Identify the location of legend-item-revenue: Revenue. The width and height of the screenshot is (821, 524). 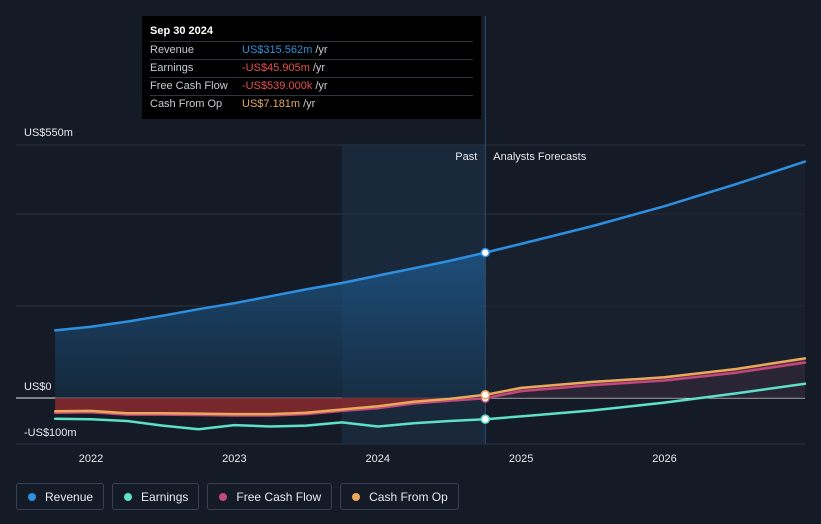
(60, 496).